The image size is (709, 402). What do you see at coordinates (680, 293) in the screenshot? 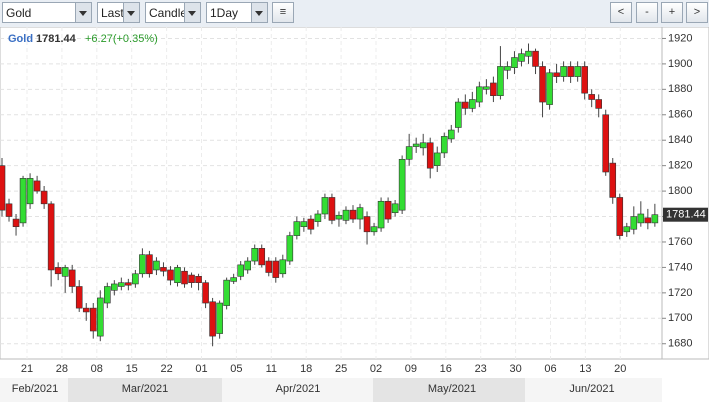
I see `y-tick-label: 1720` at bounding box center [680, 293].